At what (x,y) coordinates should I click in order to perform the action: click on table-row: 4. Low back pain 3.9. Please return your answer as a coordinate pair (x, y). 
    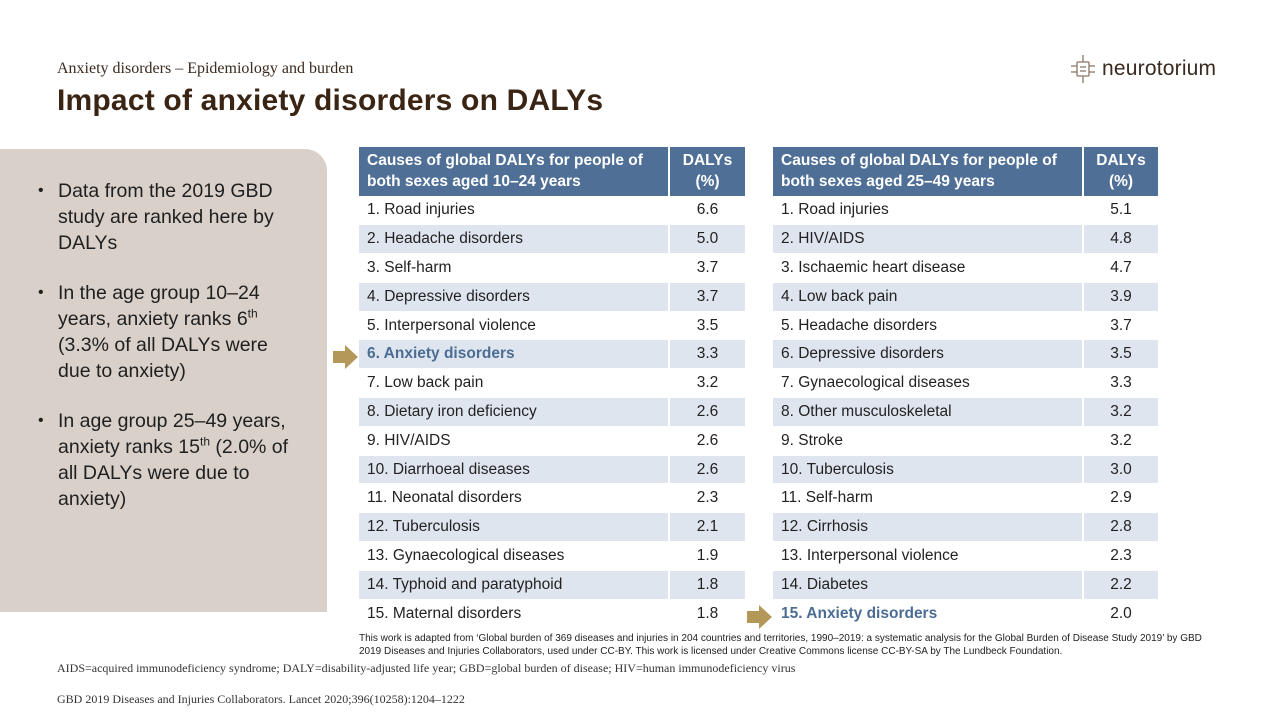
    Looking at the image, I should click on (965, 296).